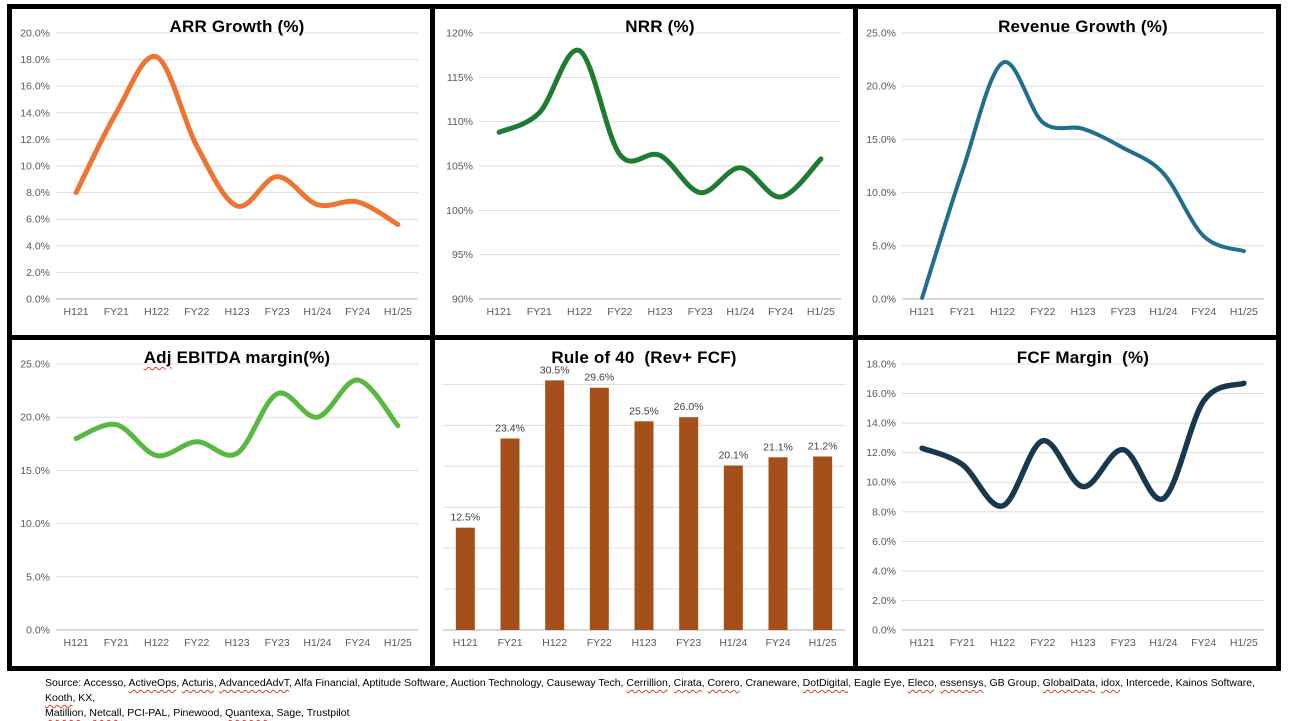  What do you see at coordinates (38, 577) in the screenshot?
I see `y-tick-label: 5.0%` at bounding box center [38, 577].